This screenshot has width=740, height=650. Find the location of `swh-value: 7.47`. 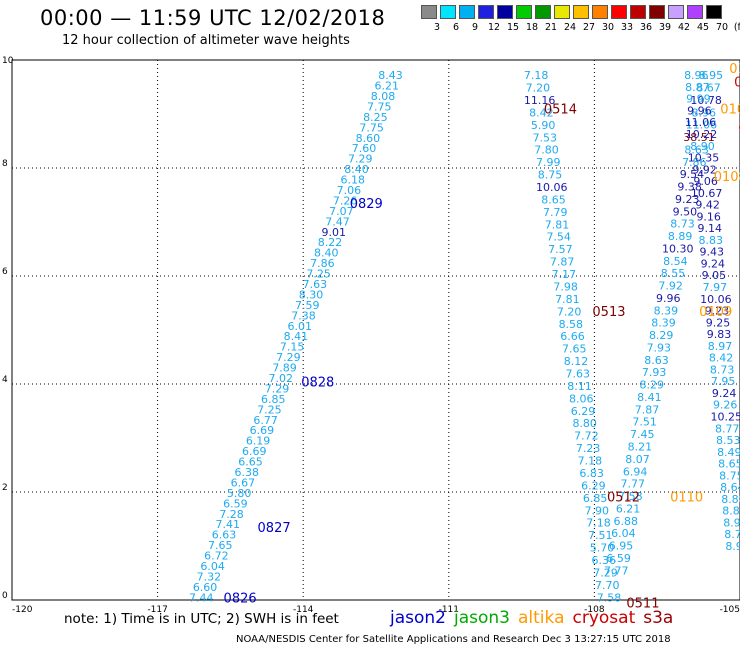

swh-value: 7.47 is located at coordinates (337, 221).